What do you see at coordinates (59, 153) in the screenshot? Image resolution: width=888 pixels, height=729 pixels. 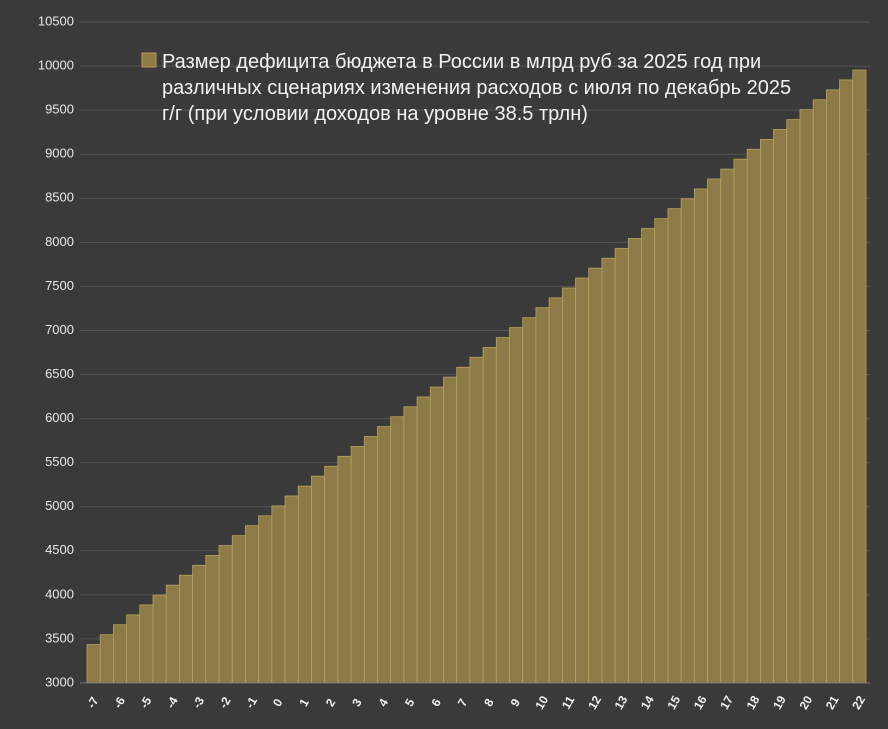 I see `y-tick-label: 9000` at bounding box center [59, 153].